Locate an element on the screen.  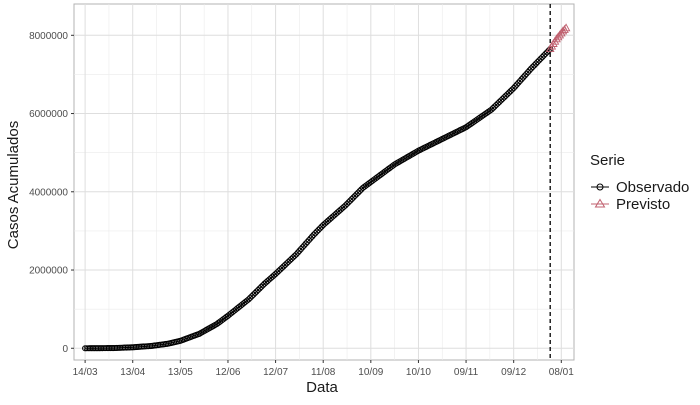
legend-circle-marker is located at coordinates (600, 187).